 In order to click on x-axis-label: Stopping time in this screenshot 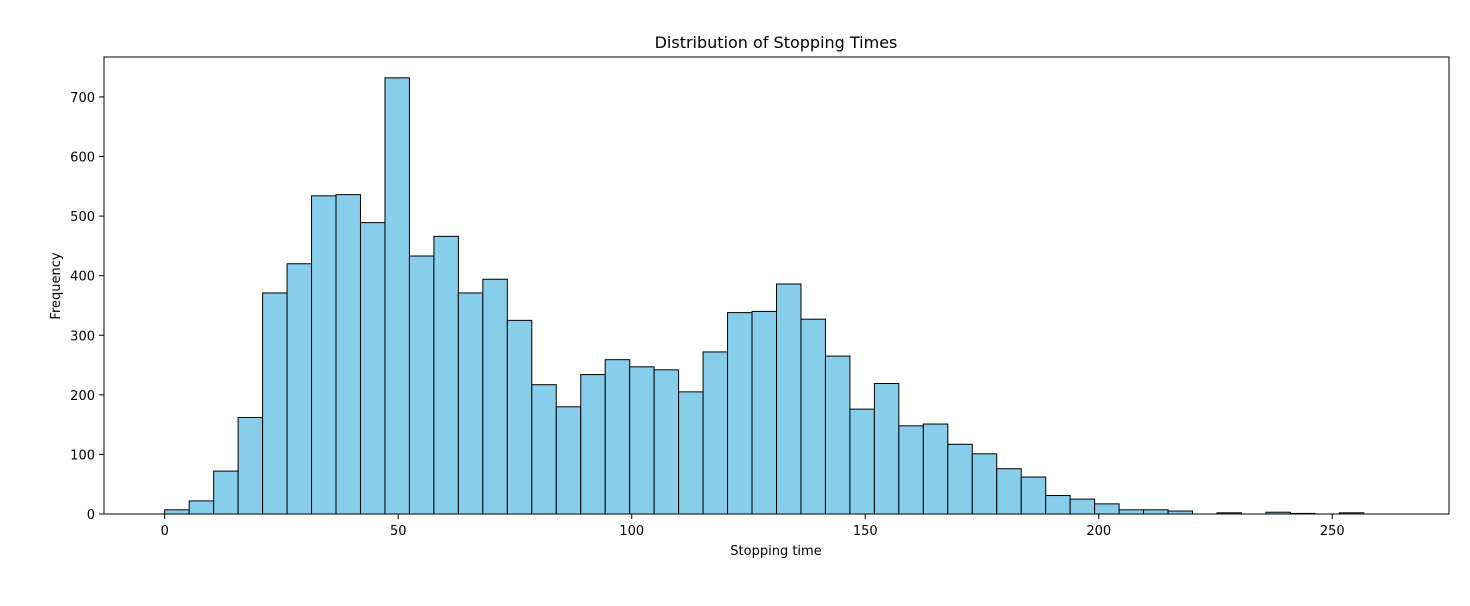, I will do `click(775, 551)`.